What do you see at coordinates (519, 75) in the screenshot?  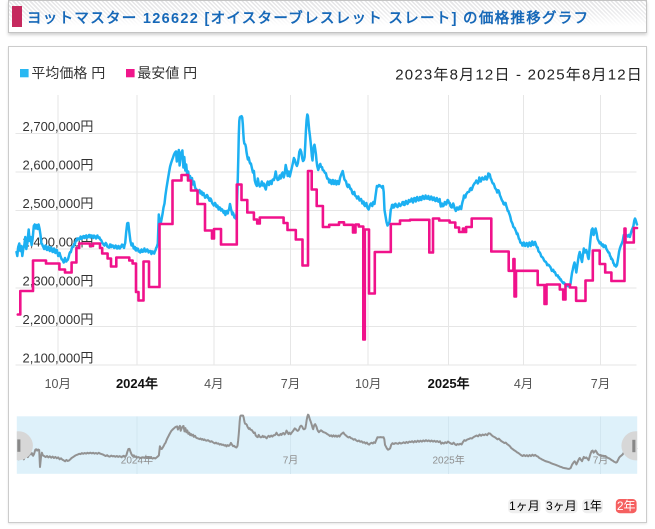 I see `svg-text: 2023年8月12日 - 2025年8月12日` at bounding box center [519, 75].